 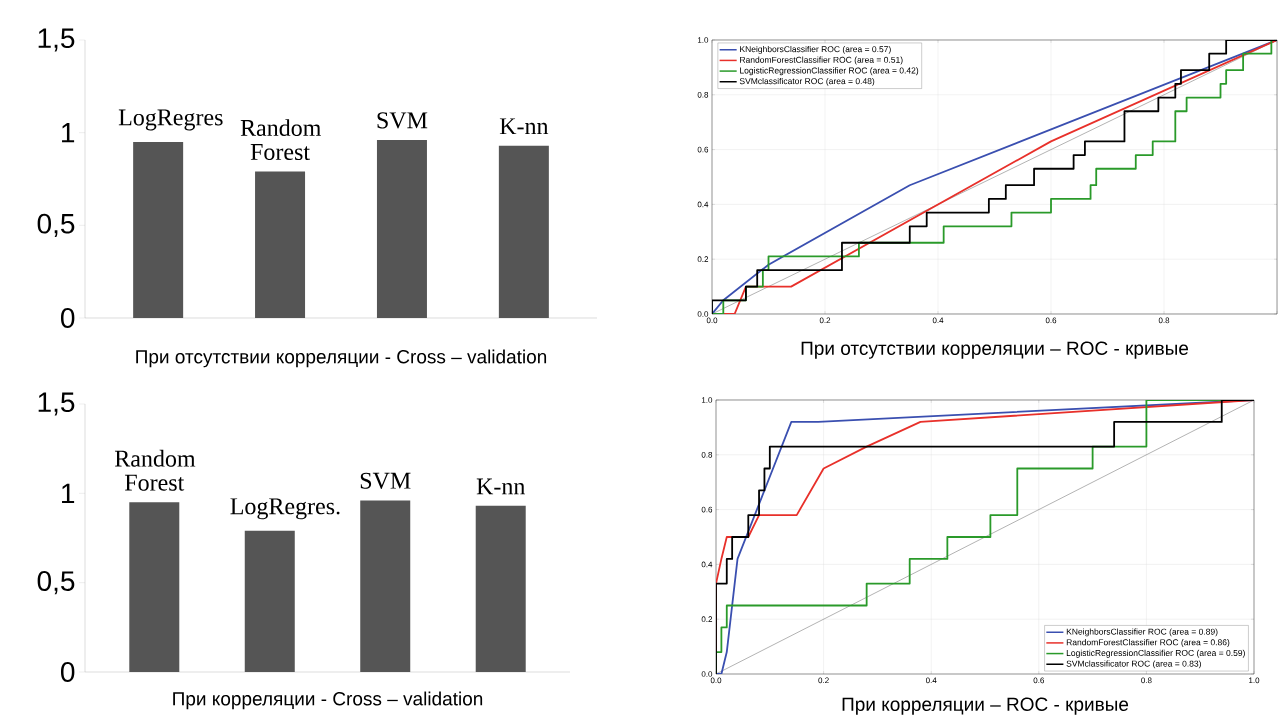 I want to click on legend-label: RandomForestClassifier ROC (area = 0.86), so click(x=1148, y=643).